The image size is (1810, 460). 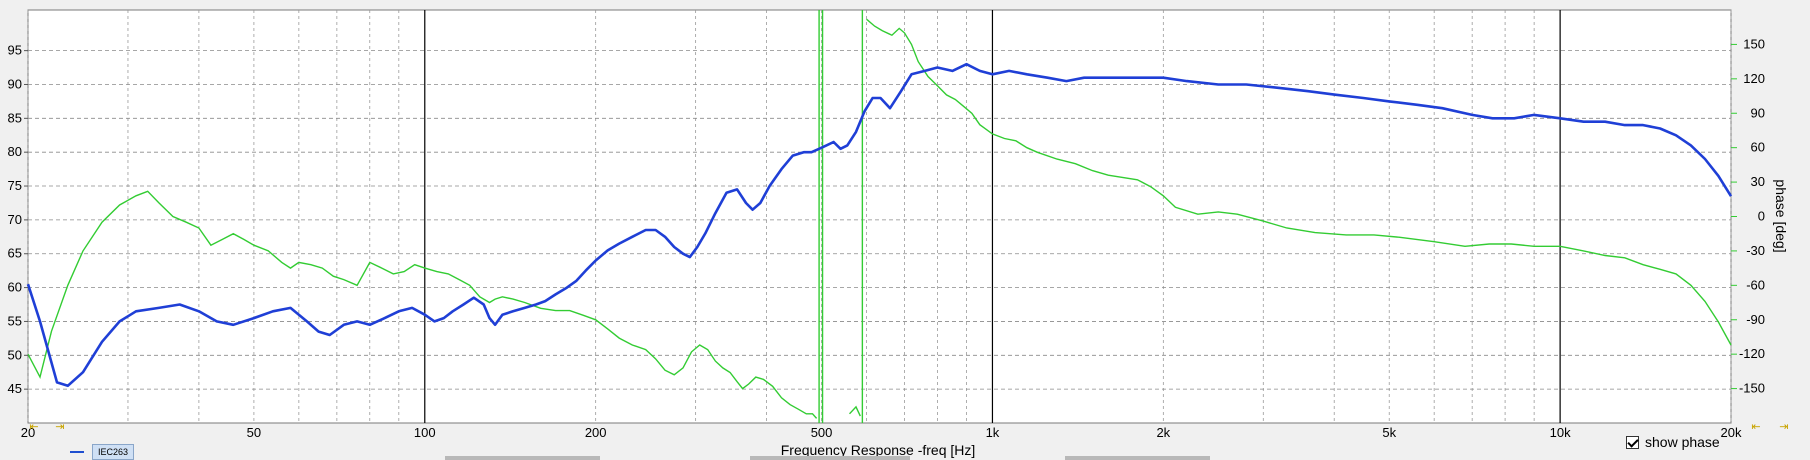 What do you see at coordinates (854, 411) in the screenshot?
I see `phase-series-line` at bounding box center [854, 411].